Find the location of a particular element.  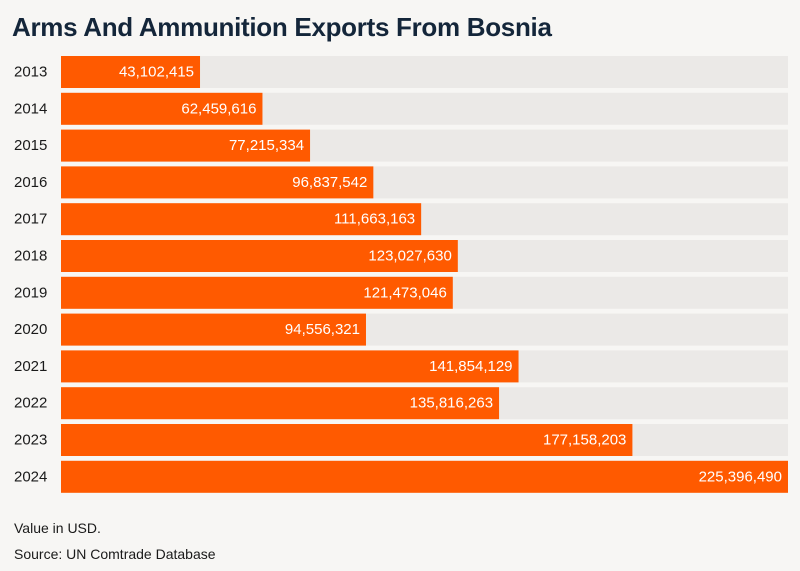

year-label-2023: 2023 is located at coordinates (30, 440).